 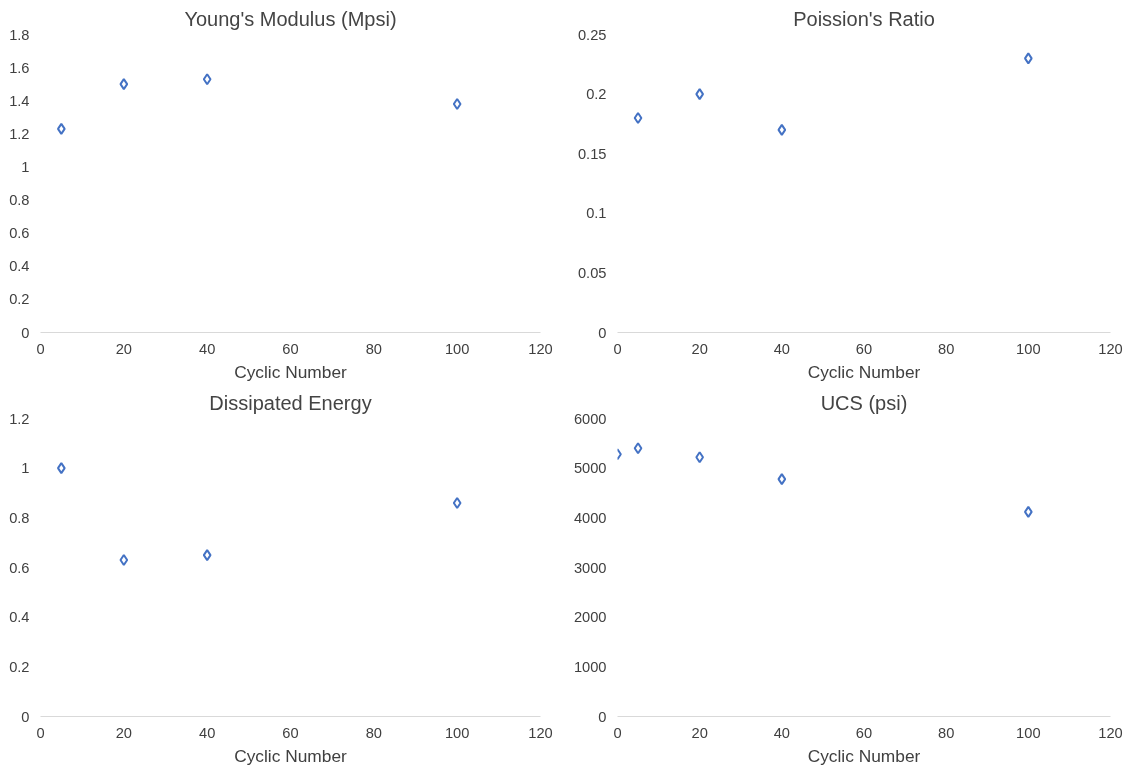 What do you see at coordinates (19, 34) in the screenshot?
I see `y-tick-label: 1.8` at bounding box center [19, 34].